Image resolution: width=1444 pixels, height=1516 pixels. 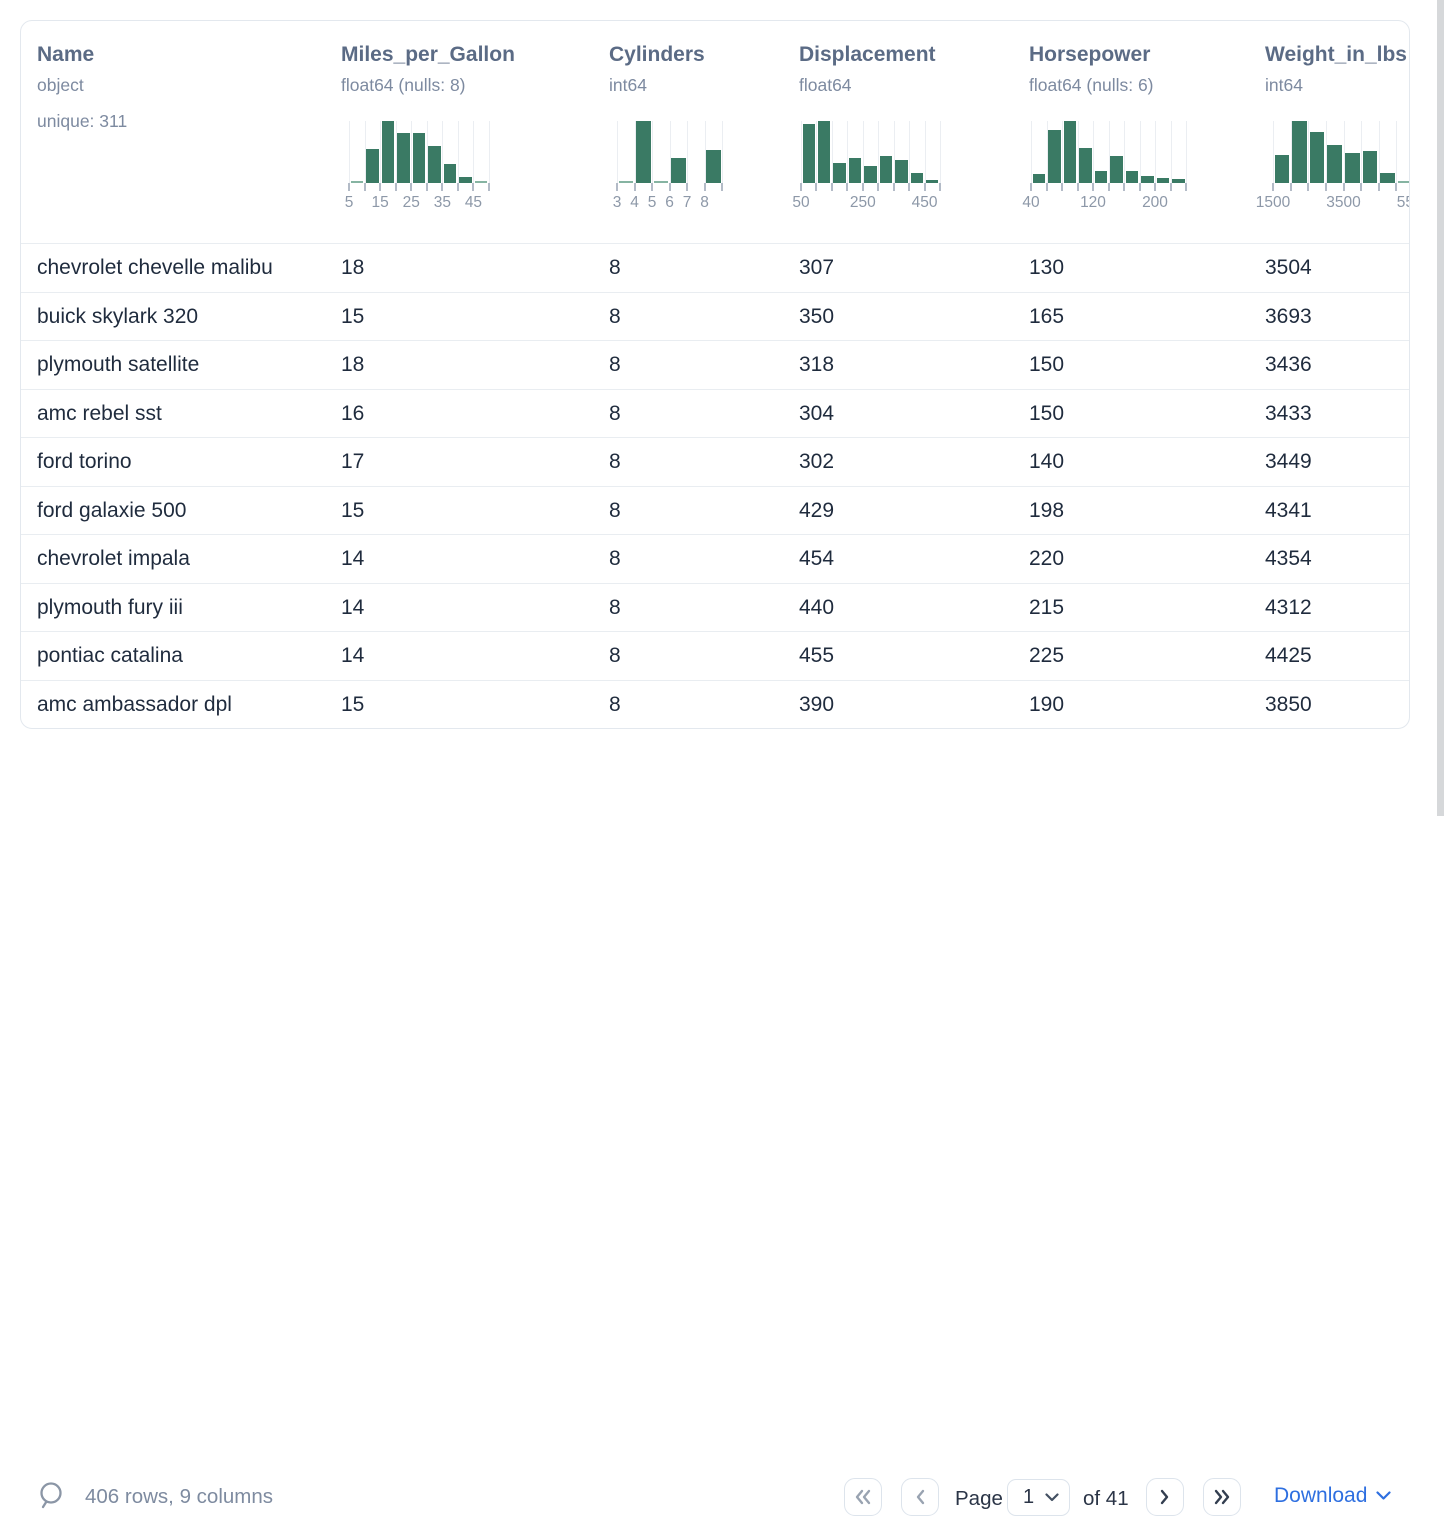 I want to click on first-page-button, so click(x=863, y=1497).